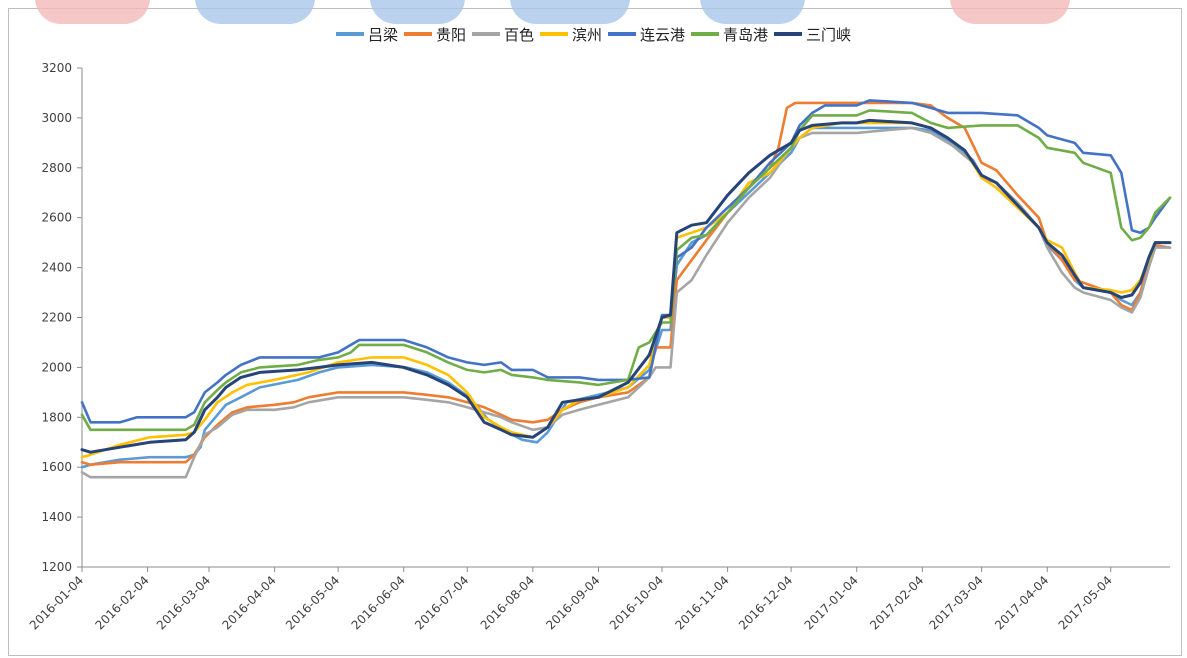 The height and width of the screenshot is (658, 1187). Describe the element at coordinates (434, 34) in the screenshot. I see `legend-item: 贵阳` at that location.